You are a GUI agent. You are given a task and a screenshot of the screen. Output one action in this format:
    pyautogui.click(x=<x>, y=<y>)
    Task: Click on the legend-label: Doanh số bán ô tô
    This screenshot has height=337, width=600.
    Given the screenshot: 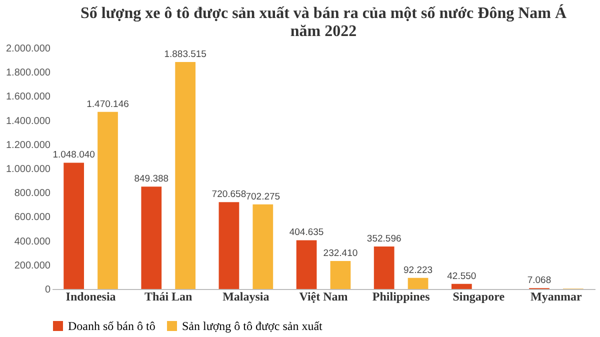 What is the action you would take?
    pyautogui.click(x=112, y=326)
    